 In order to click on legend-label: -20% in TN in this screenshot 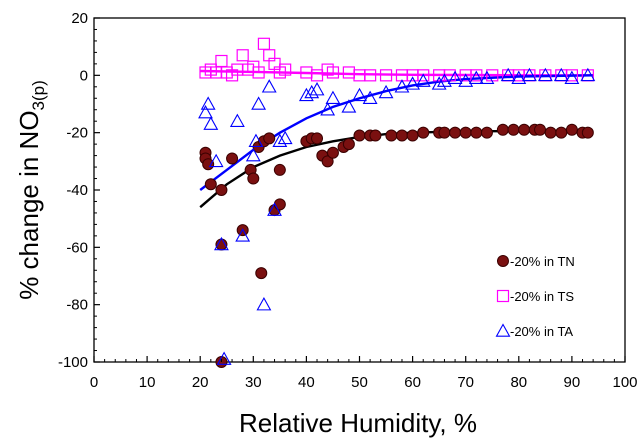, I will do `click(542, 261)`.